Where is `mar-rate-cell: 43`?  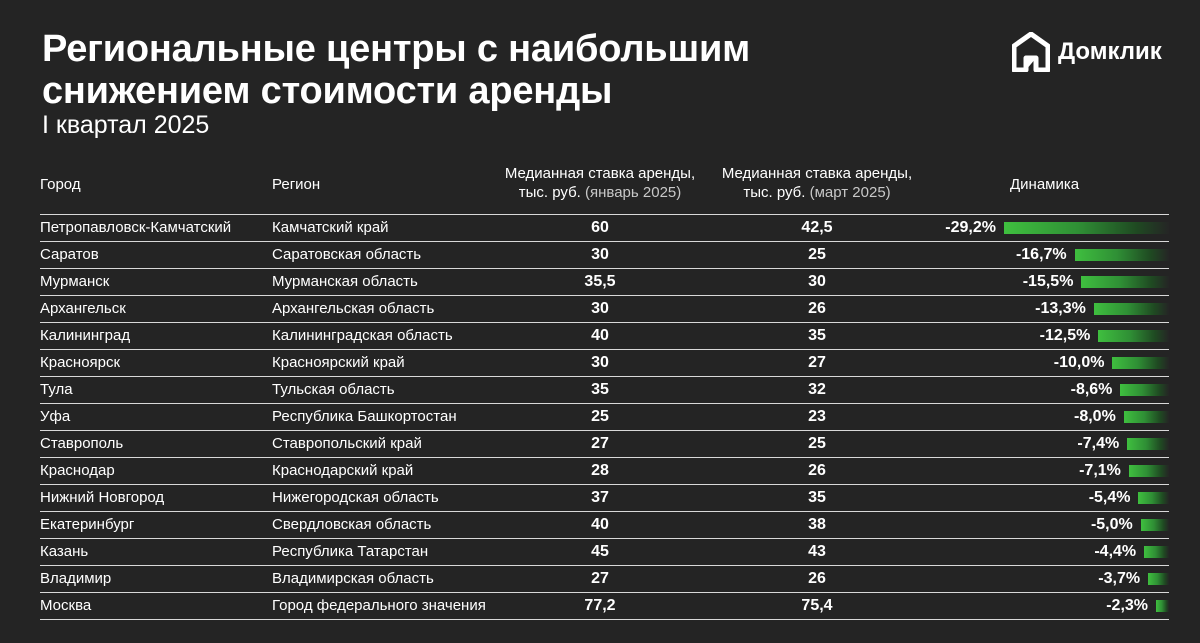 mar-rate-cell: 43 is located at coordinates (817, 551).